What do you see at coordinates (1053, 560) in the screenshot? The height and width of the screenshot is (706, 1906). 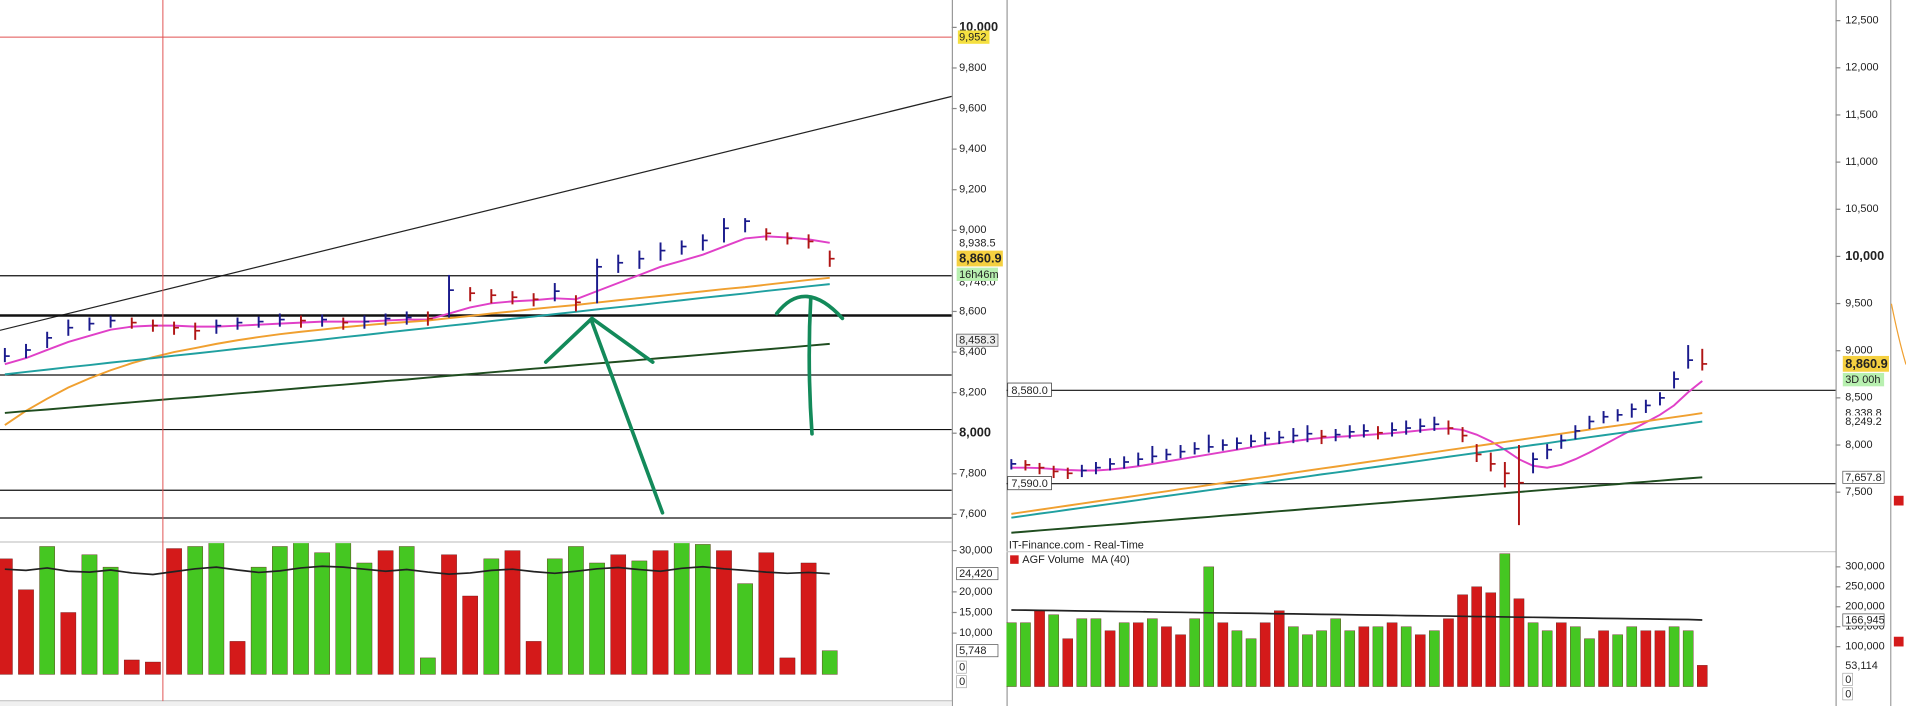 I see `volume-title: AGF Volume` at bounding box center [1053, 560].